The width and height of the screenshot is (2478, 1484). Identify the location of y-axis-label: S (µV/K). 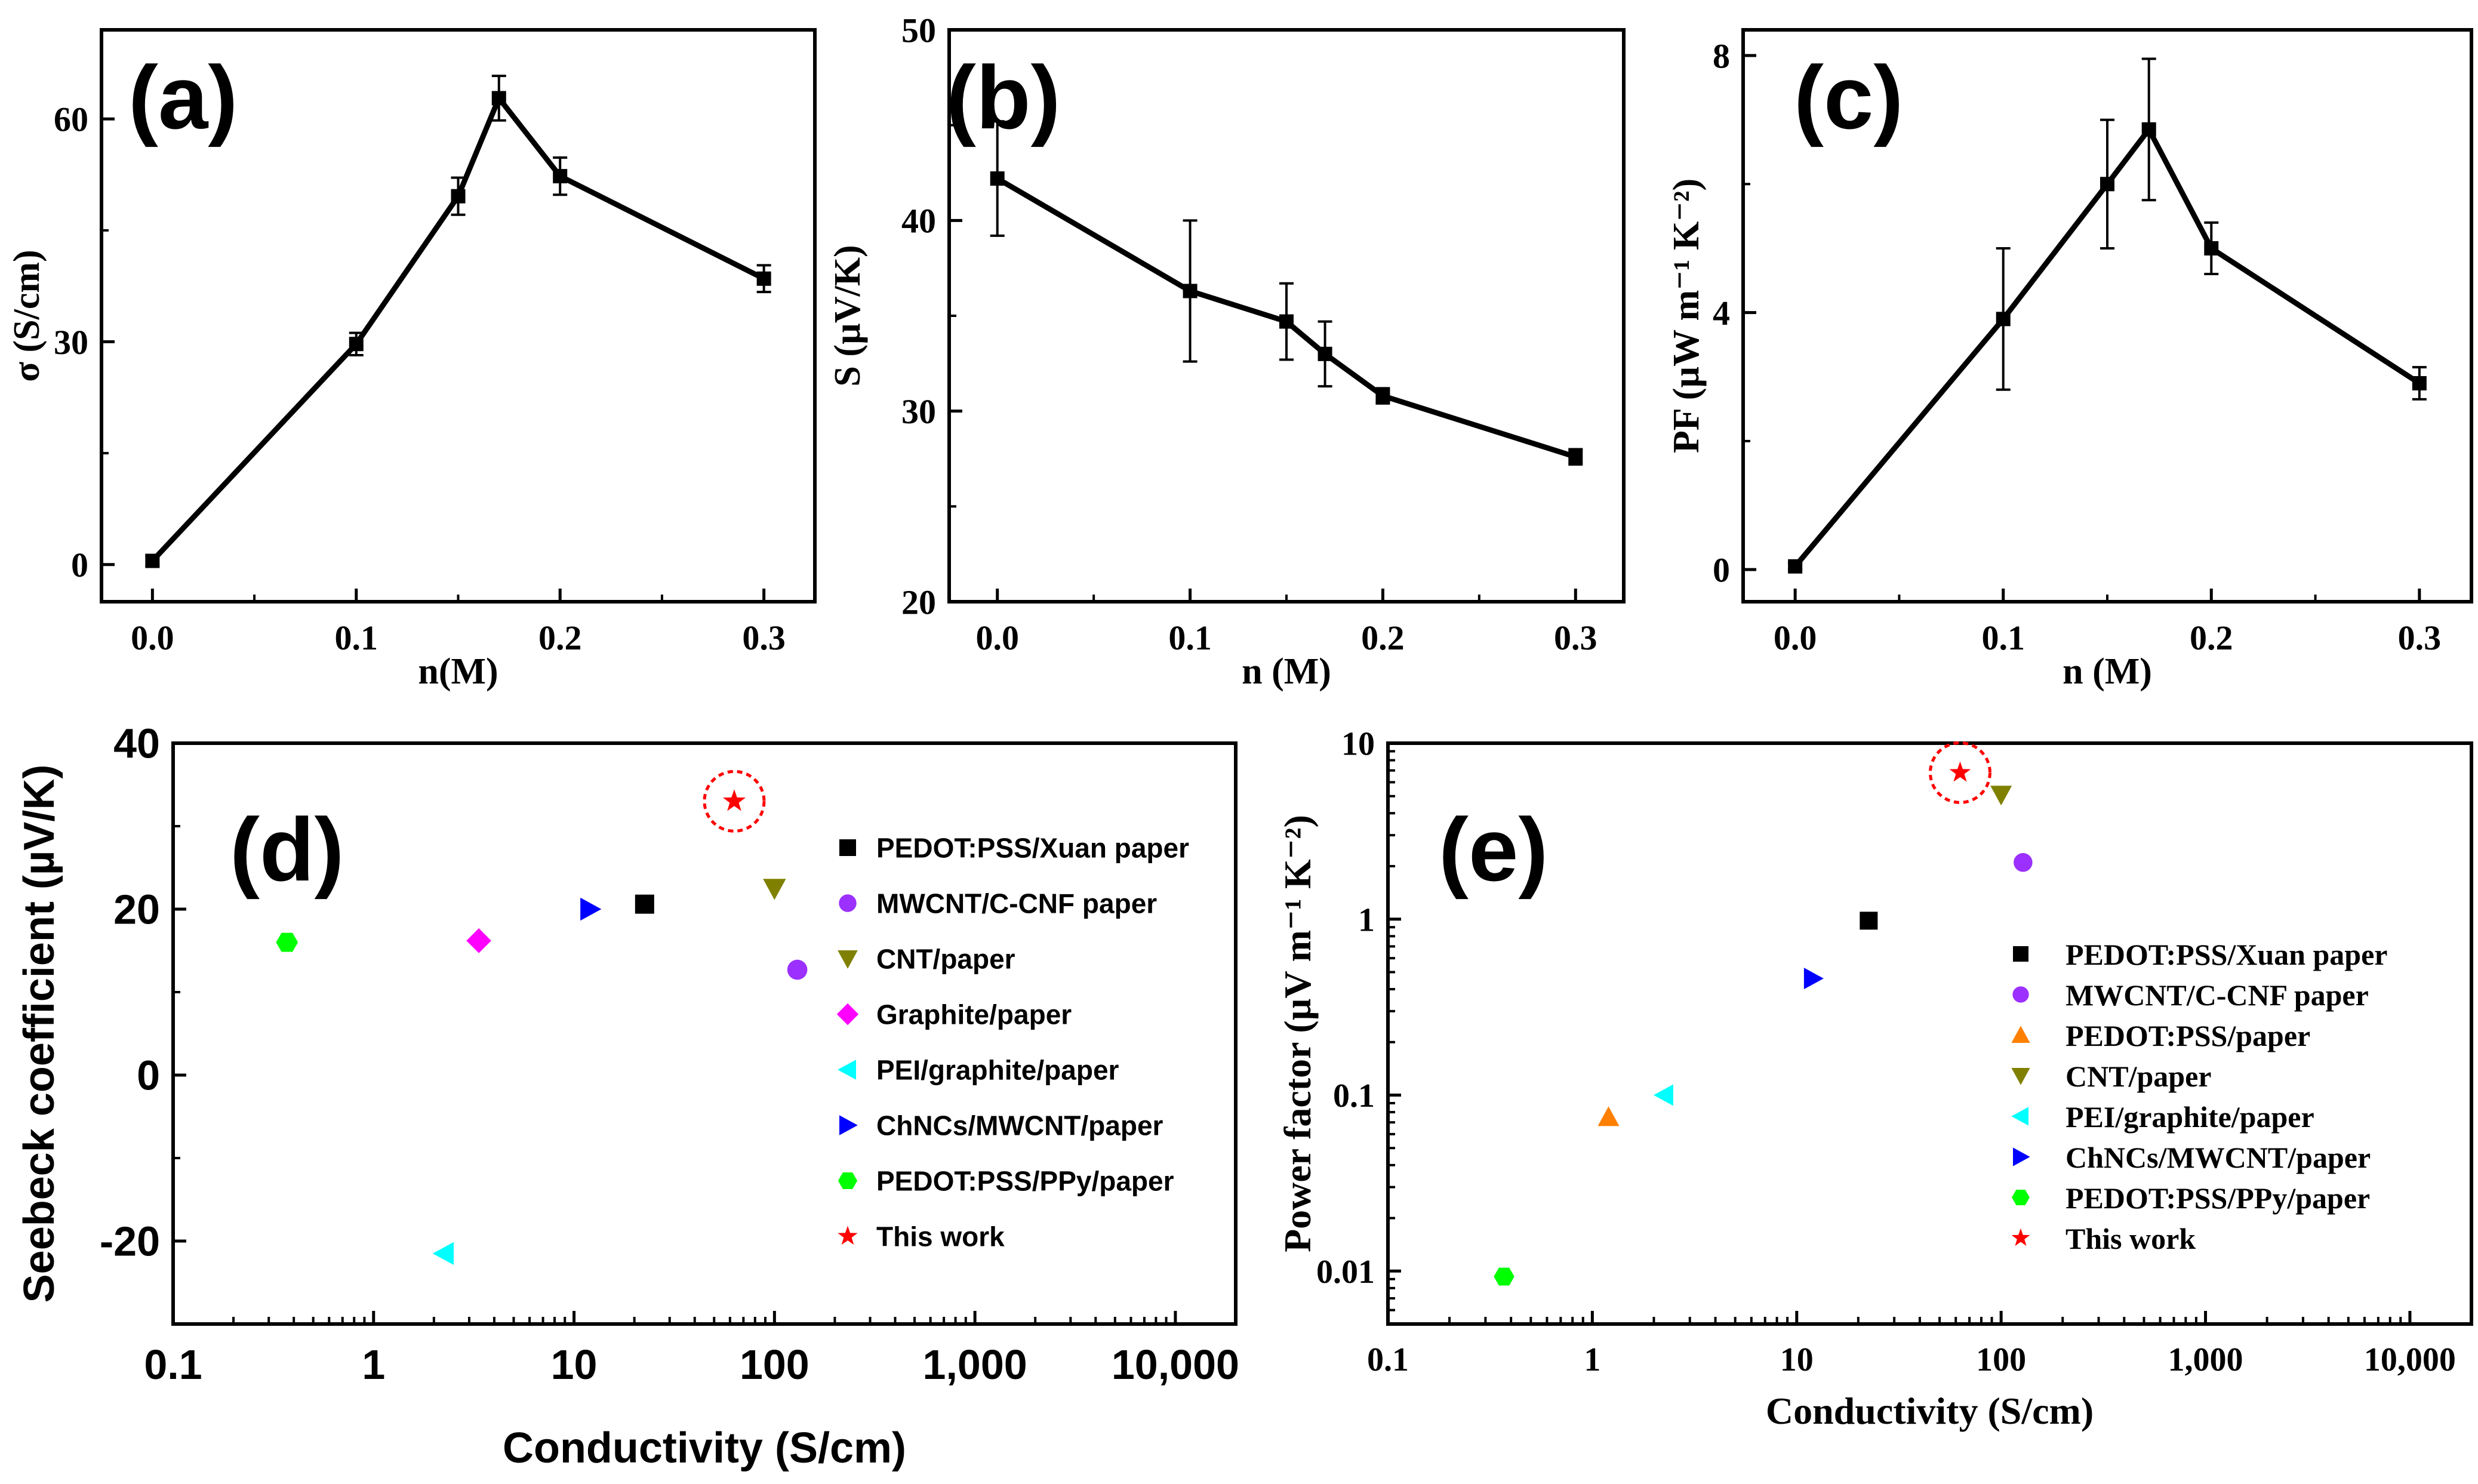
(847, 315).